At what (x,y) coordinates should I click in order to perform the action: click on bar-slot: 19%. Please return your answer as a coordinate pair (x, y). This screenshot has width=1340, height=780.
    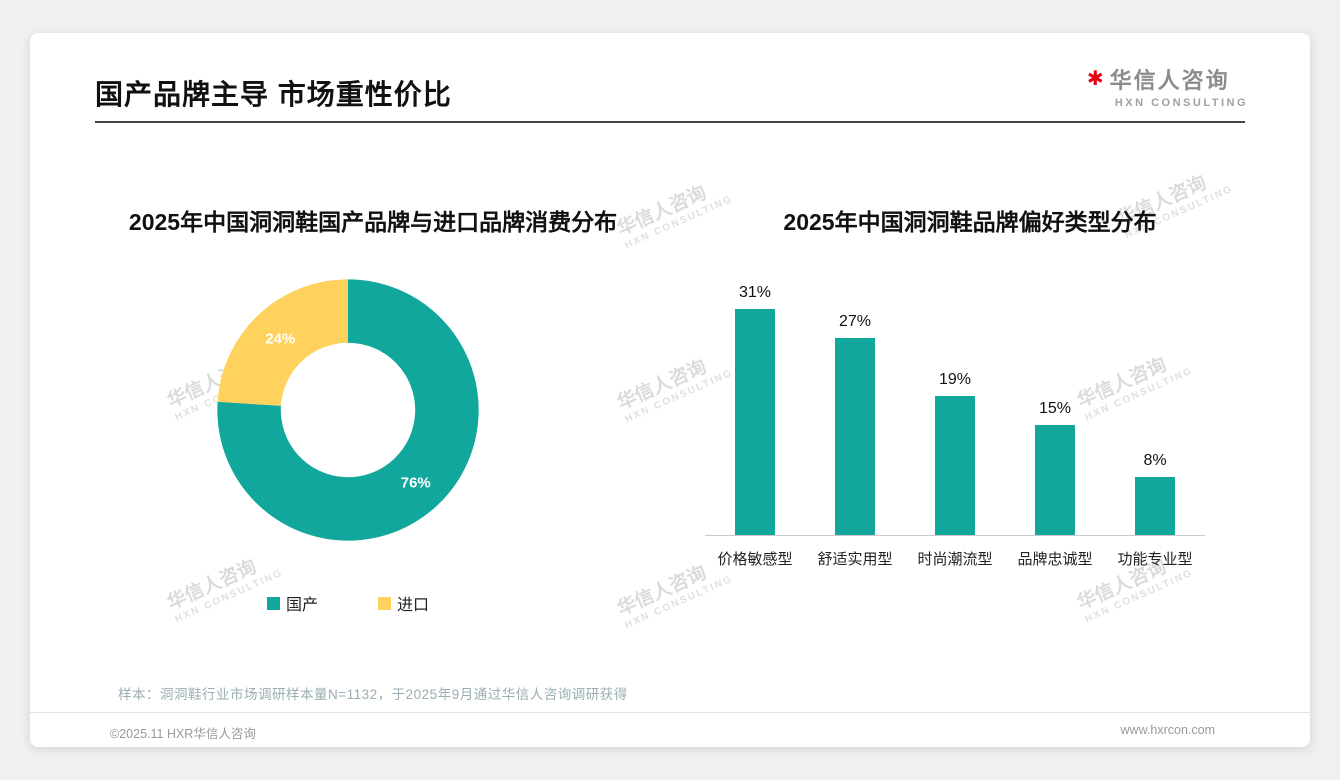
    Looking at the image, I should click on (955, 453).